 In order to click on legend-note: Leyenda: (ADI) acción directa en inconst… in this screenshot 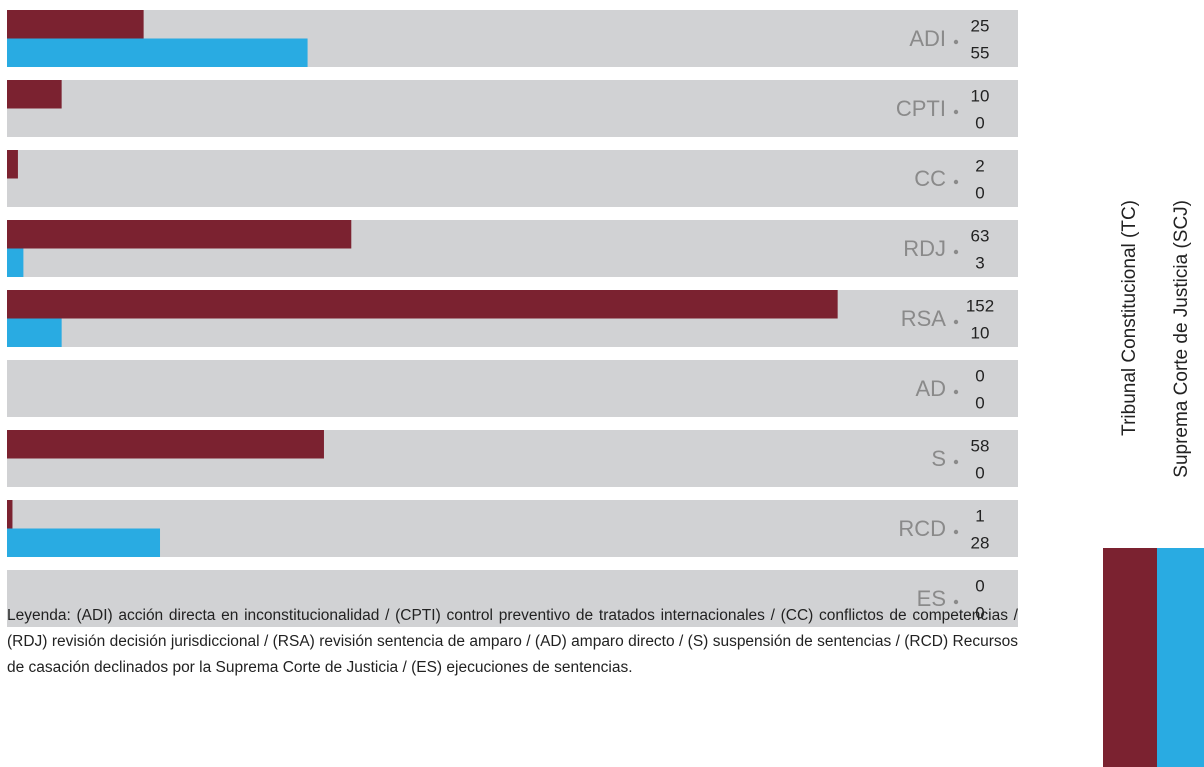, I will do `click(512, 641)`.